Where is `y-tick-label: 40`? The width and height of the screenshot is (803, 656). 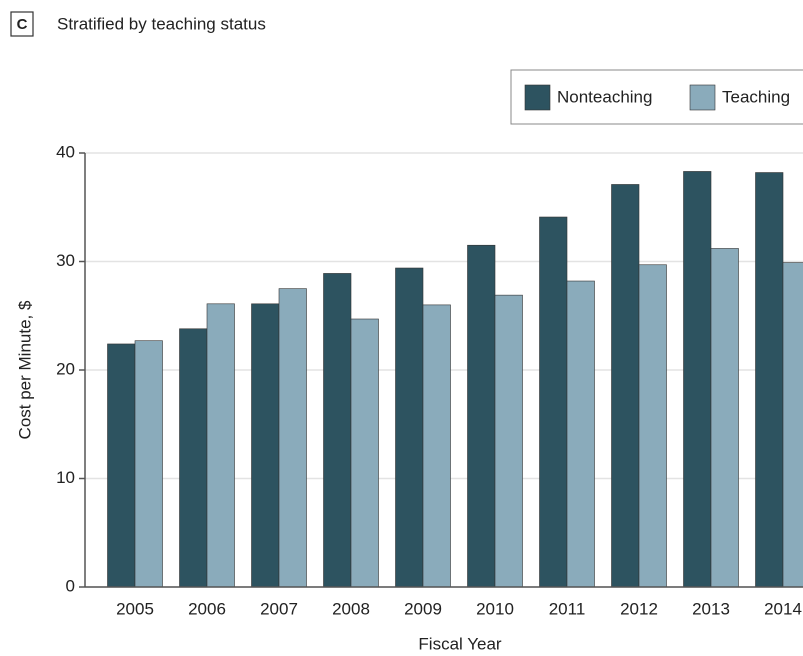
y-tick-label: 40 is located at coordinates (65, 151).